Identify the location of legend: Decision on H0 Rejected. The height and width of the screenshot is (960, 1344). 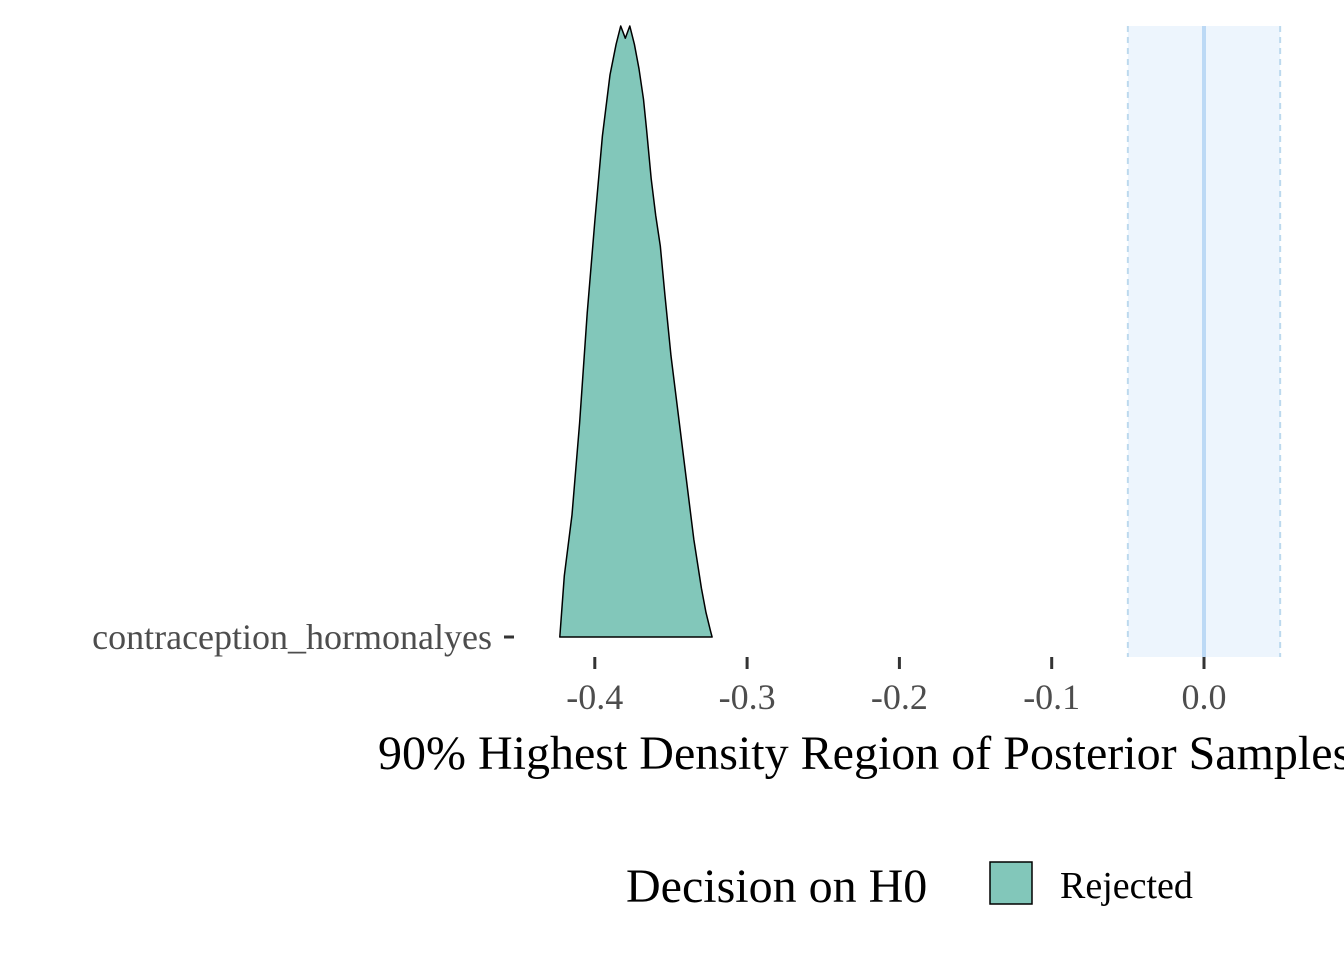
(909, 886).